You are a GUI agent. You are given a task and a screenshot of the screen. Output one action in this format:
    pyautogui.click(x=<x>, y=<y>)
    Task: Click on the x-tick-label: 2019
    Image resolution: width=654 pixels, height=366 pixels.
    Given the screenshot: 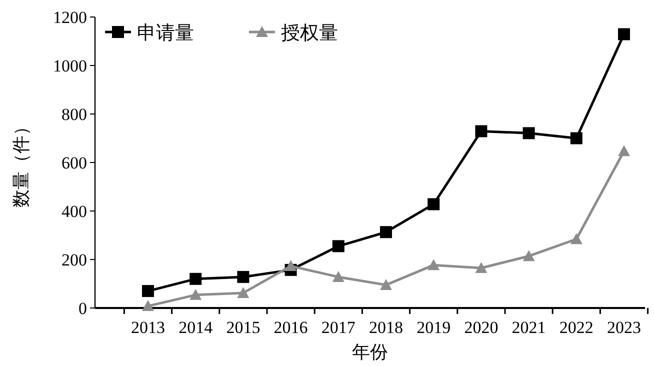 What is the action you would take?
    pyautogui.click(x=433, y=327)
    